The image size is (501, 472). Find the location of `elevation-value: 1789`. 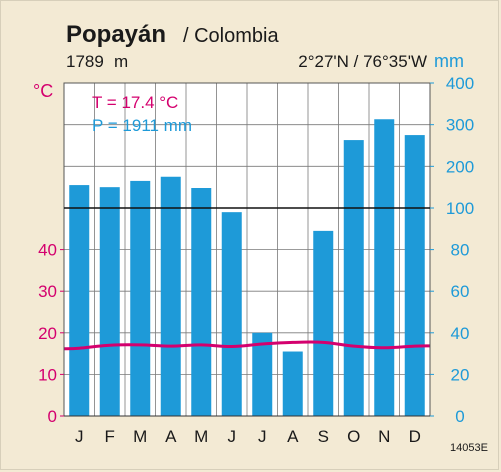

elevation-value: 1789 is located at coordinates (85, 61).